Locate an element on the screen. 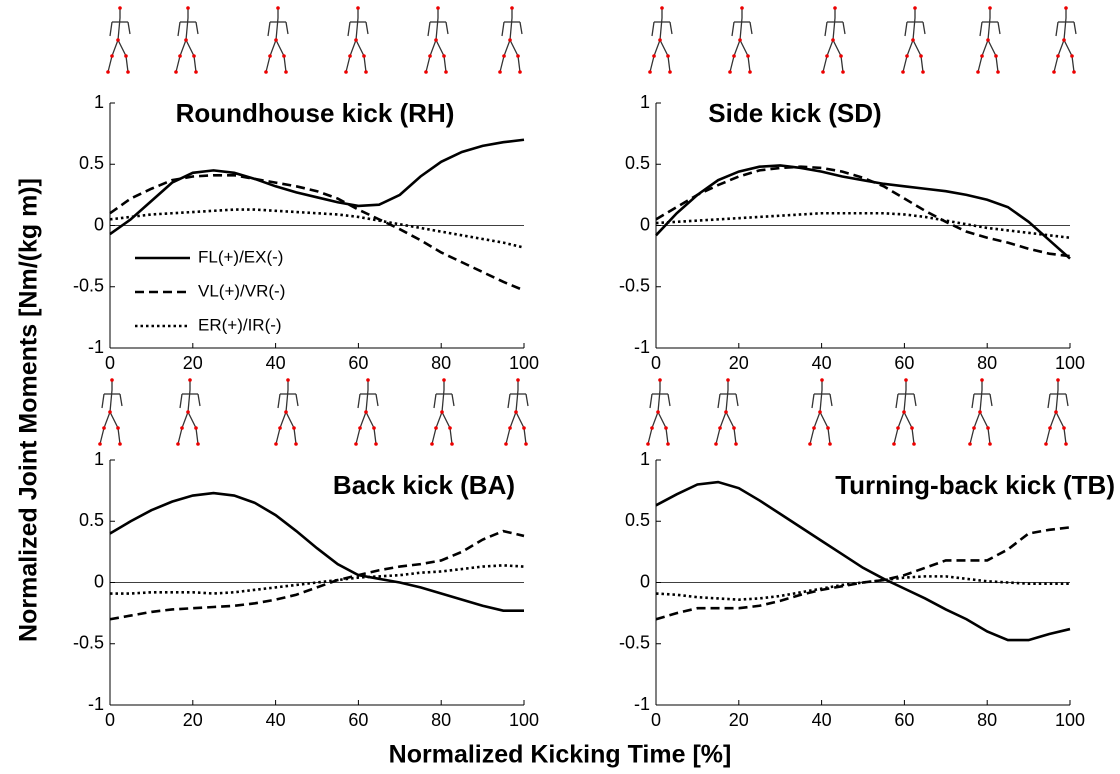  legend-label: FL(+)/EX(-) is located at coordinates (240, 256).